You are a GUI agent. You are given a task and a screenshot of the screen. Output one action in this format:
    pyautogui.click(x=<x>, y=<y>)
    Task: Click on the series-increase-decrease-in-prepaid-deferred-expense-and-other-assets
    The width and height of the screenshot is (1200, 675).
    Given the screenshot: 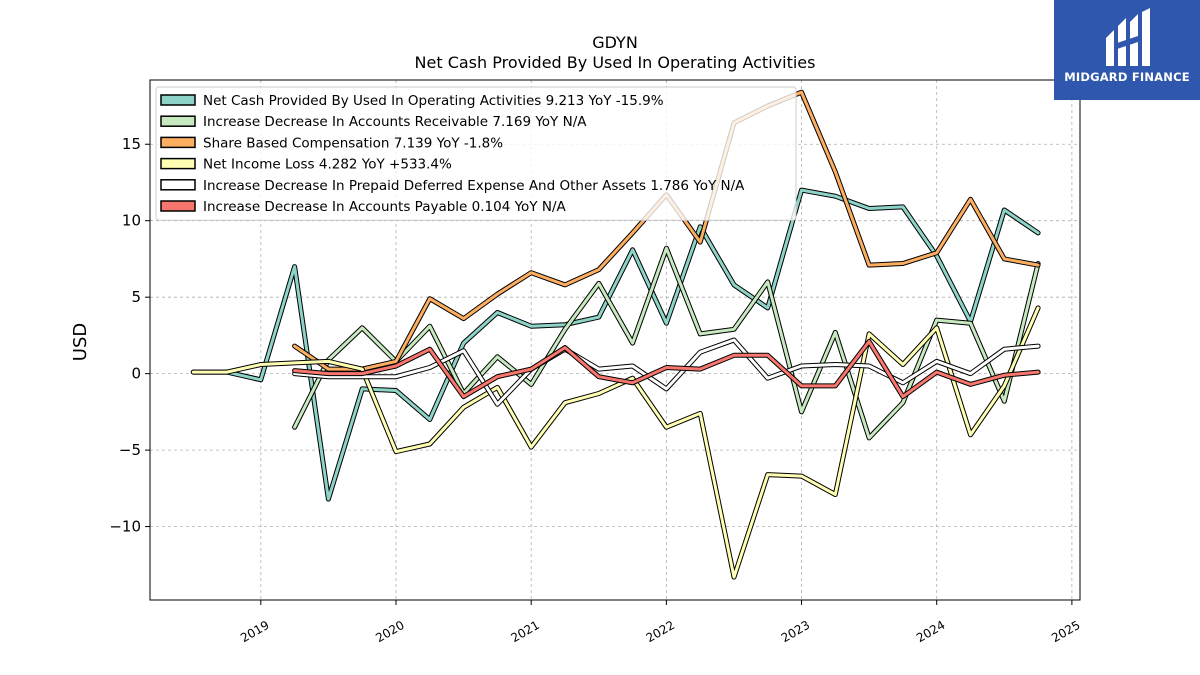 What is the action you would take?
    pyautogui.click(x=666, y=372)
    